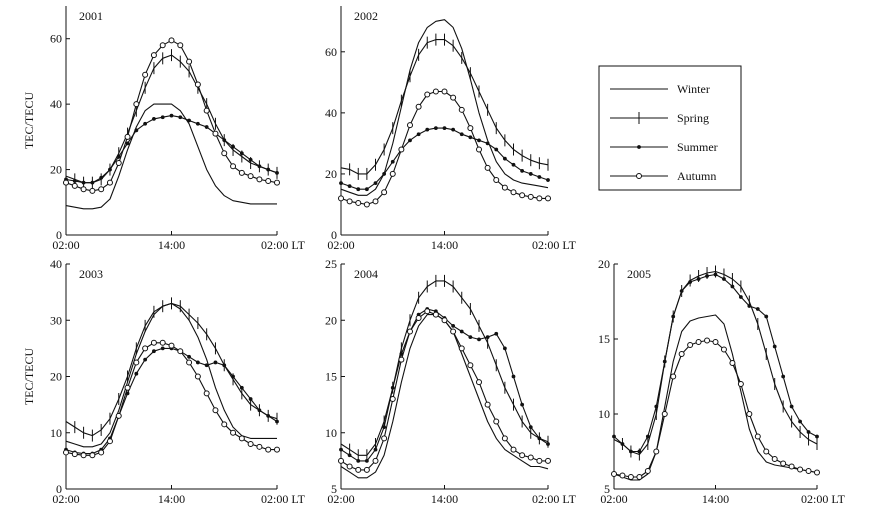 The width and height of the screenshot is (874, 515). Describe the element at coordinates (283, 245) in the screenshot. I see `x-tick-label: 02:00 LT` at that location.